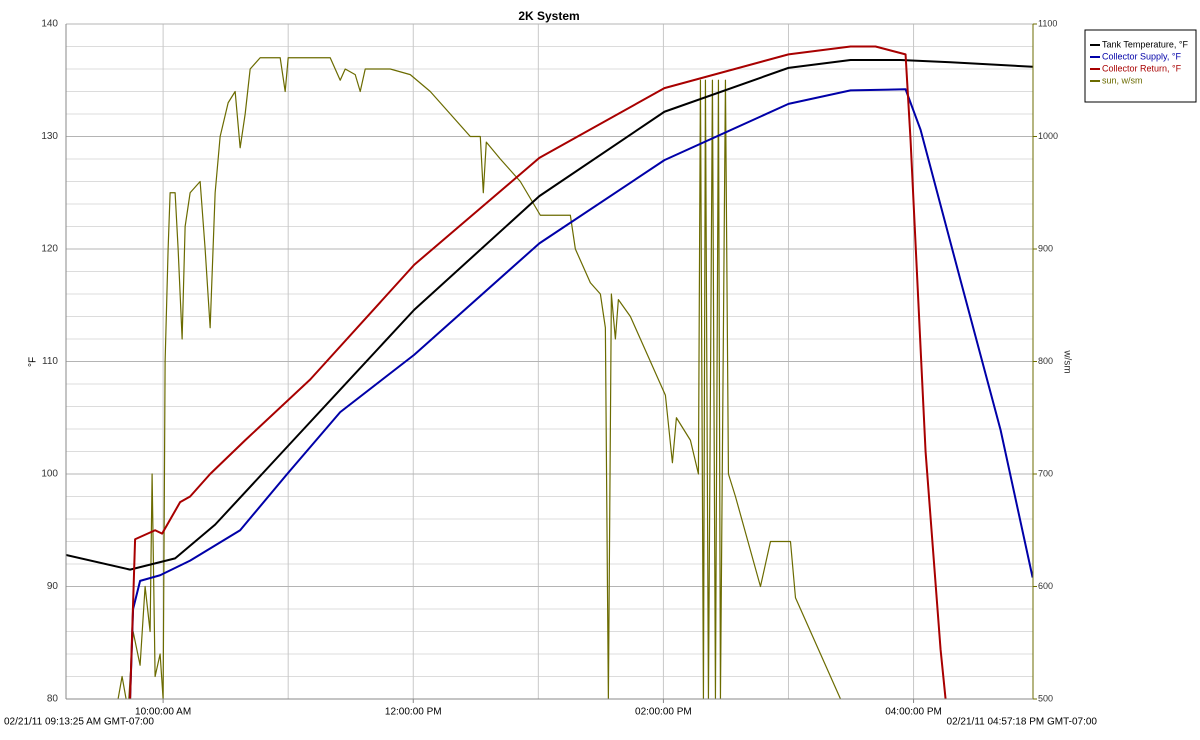 The height and width of the screenshot is (740, 1200). Describe the element at coordinates (1045, 698) in the screenshot. I see `y2-tick-label: 500` at that location.